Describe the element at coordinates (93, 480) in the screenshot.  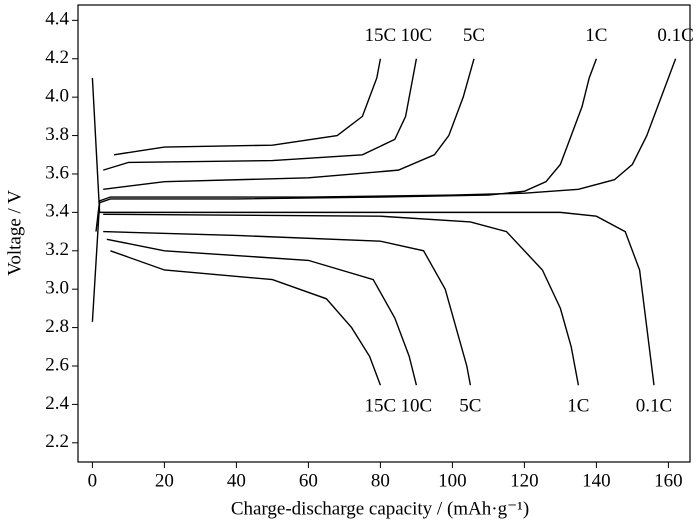
I see `x-tick-label: 0` at that location.